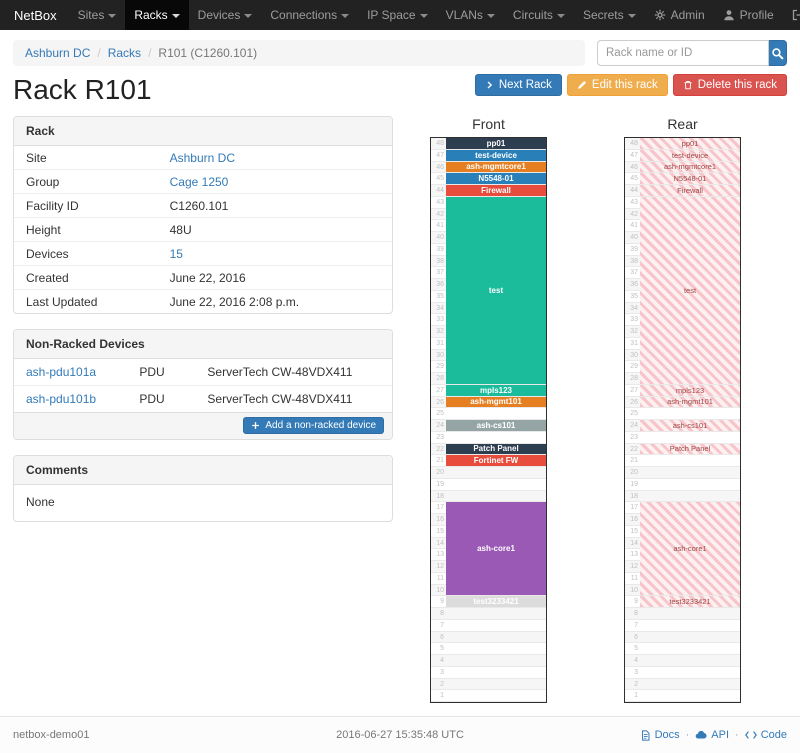 The width and height of the screenshot is (800, 753). Describe the element at coordinates (202, 157) in the screenshot. I see `attr-value-link: Ashburn DC` at that location.